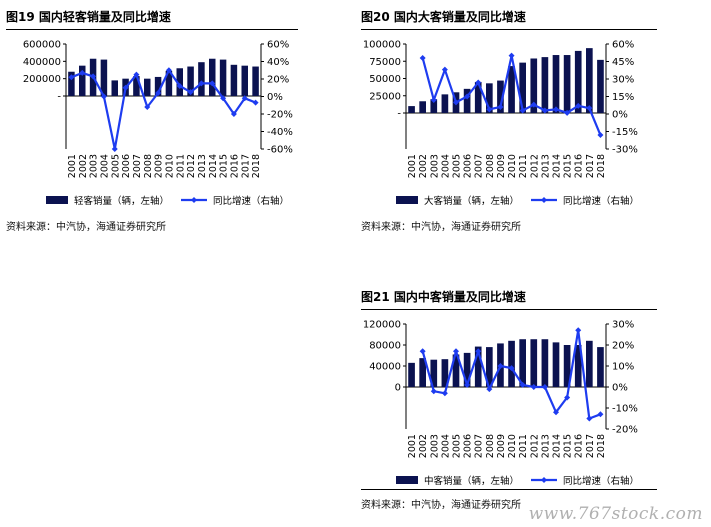  What do you see at coordinates (534, 166) in the screenshot?
I see `x-tick-label: 2012` at bounding box center [534, 166].